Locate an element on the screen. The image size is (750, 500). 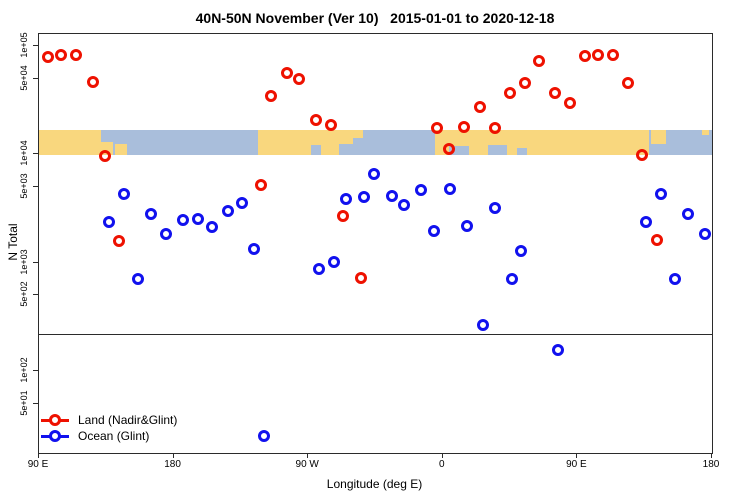
y-tick-label: 1e+03 is located at coordinates (24, 261).